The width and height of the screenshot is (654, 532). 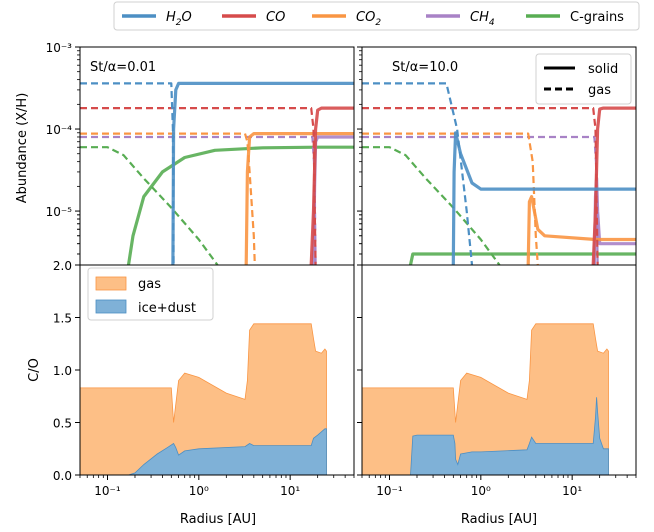 I want to click on area-bl-gas, so click(x=203, y=399).